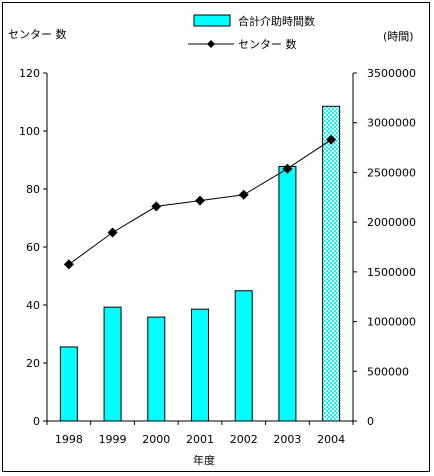  Describe the element at coordinates (391, 272) in the screenshot. I see `y-right-tick-label: 1500000` at that location.